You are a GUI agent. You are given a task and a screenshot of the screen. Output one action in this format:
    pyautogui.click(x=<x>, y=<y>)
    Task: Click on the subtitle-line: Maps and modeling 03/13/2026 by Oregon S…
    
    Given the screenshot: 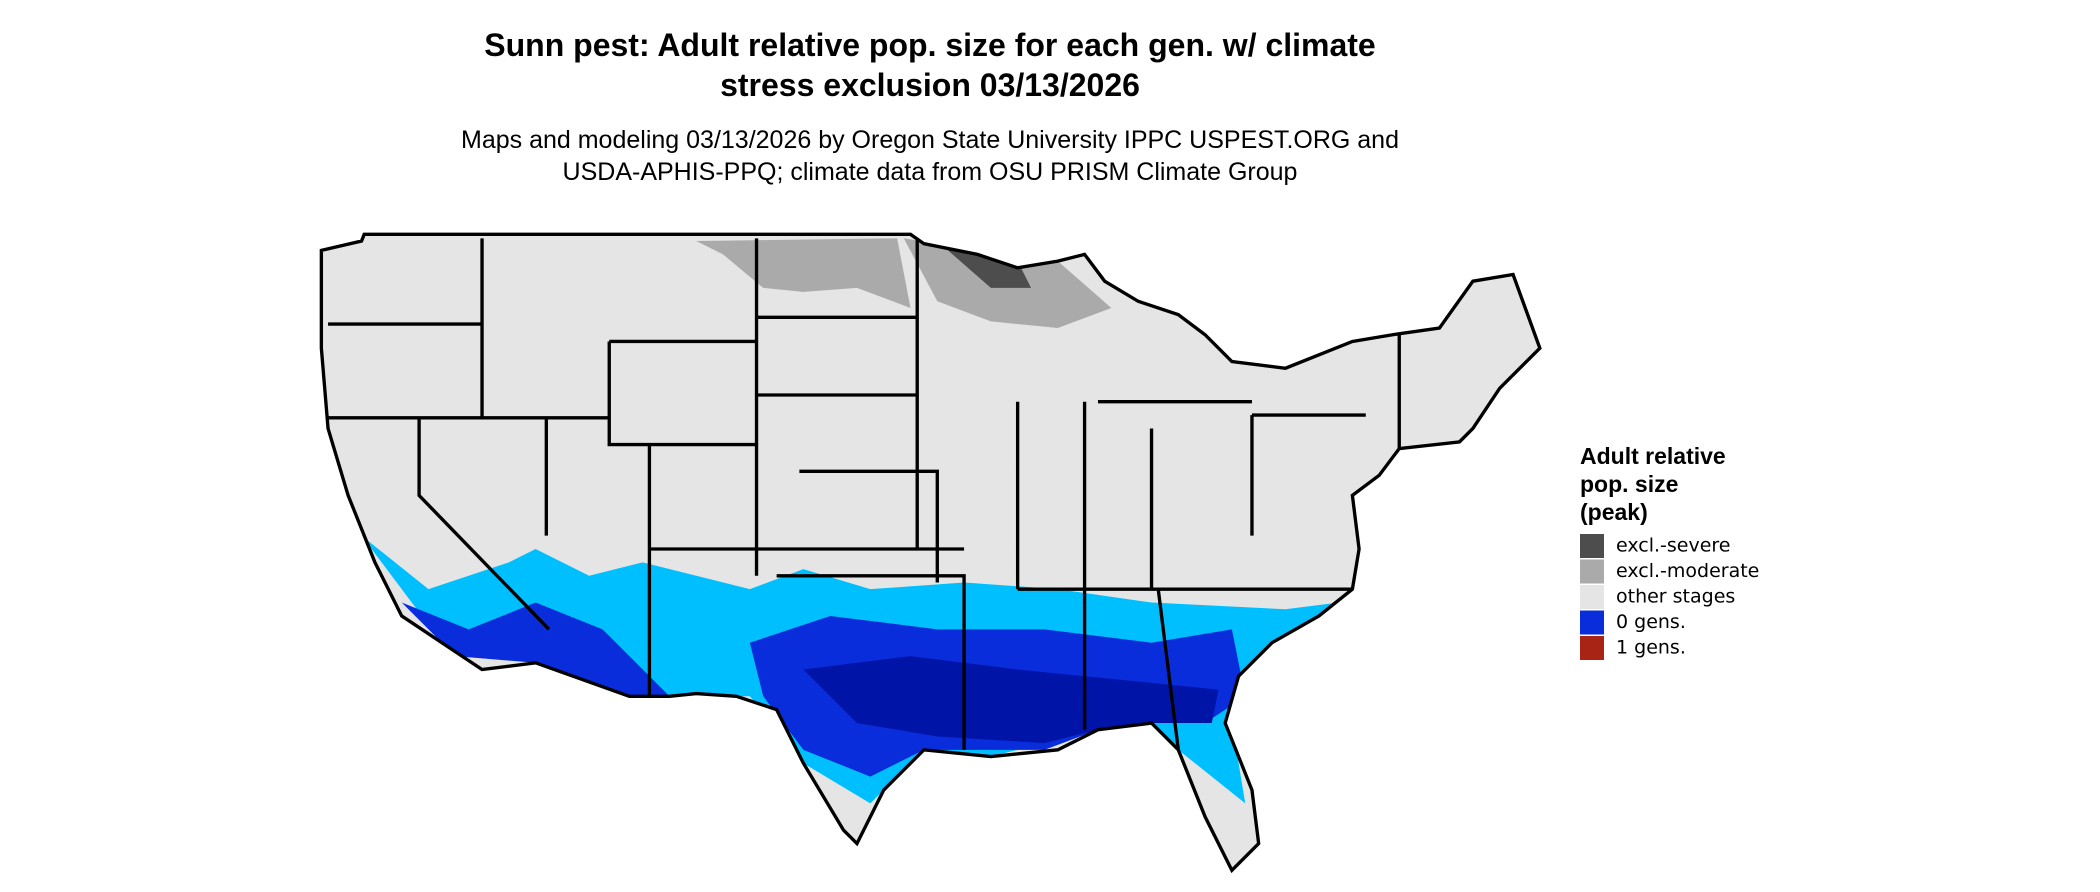 What is the action you would take?
    pyautogui.click(x=930, y=140)
    